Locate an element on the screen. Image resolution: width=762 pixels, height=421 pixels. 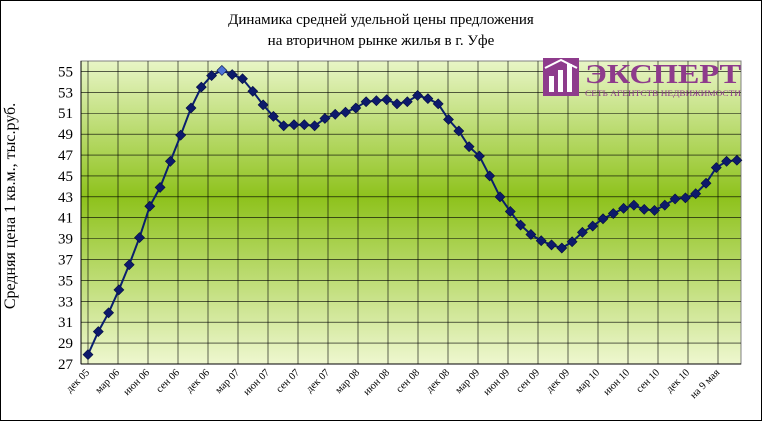
y-tick-label: 55 is located at coordinates (65, 72).